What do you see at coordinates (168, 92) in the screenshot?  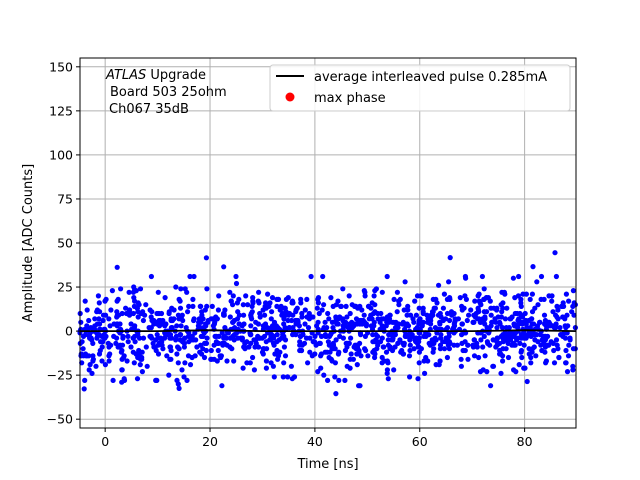 I see `annotation-line-2: Board 503 25ohm` at bounding box center [168, 92].